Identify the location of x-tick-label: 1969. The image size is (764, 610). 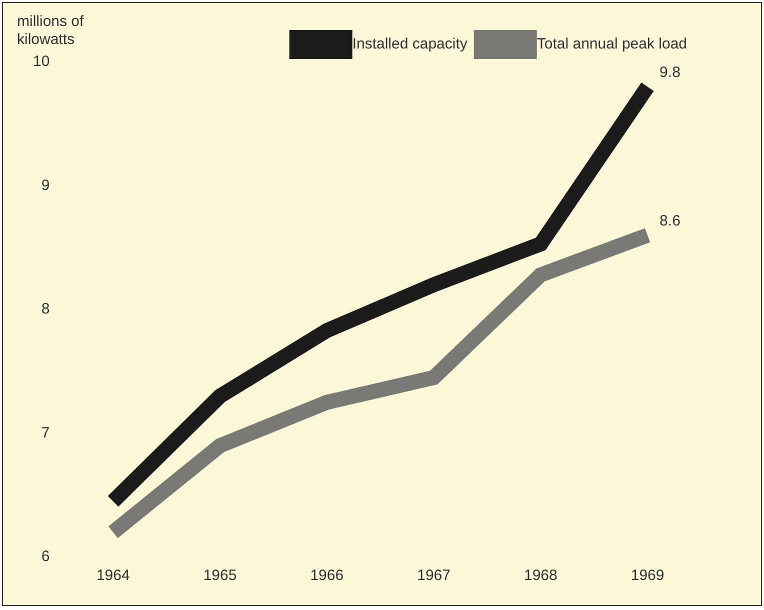
(647, 575).